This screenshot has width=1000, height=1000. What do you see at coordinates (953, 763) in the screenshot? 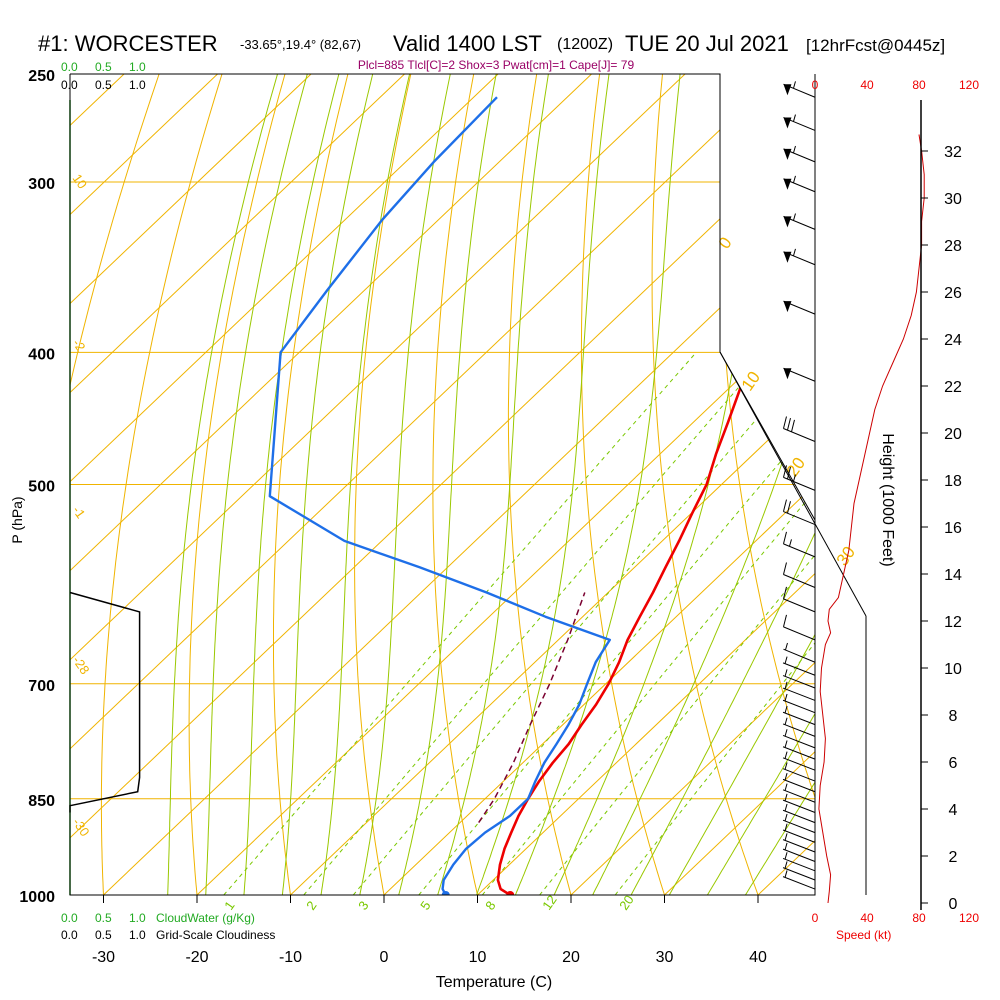
I see `height-tick-6: 6` at bounding box center [953, 763].